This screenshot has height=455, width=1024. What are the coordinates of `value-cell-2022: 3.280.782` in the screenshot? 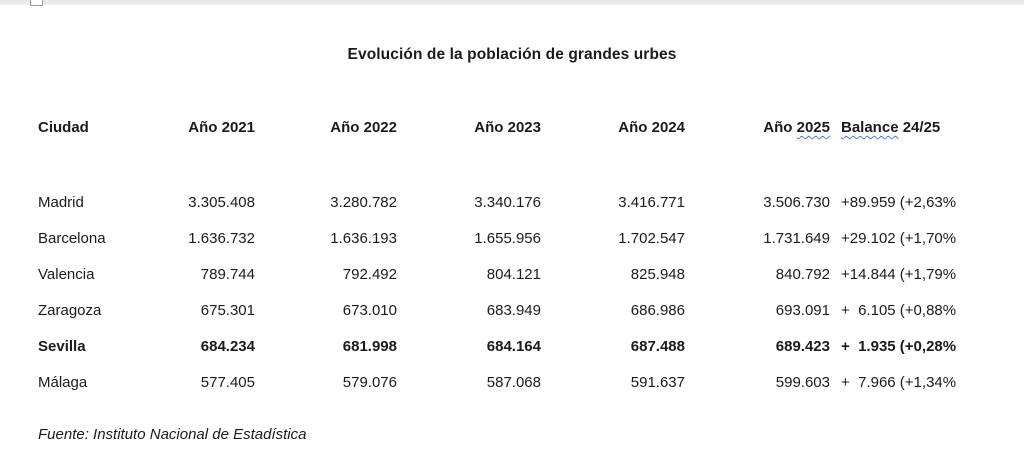 It's located at (363, 202).